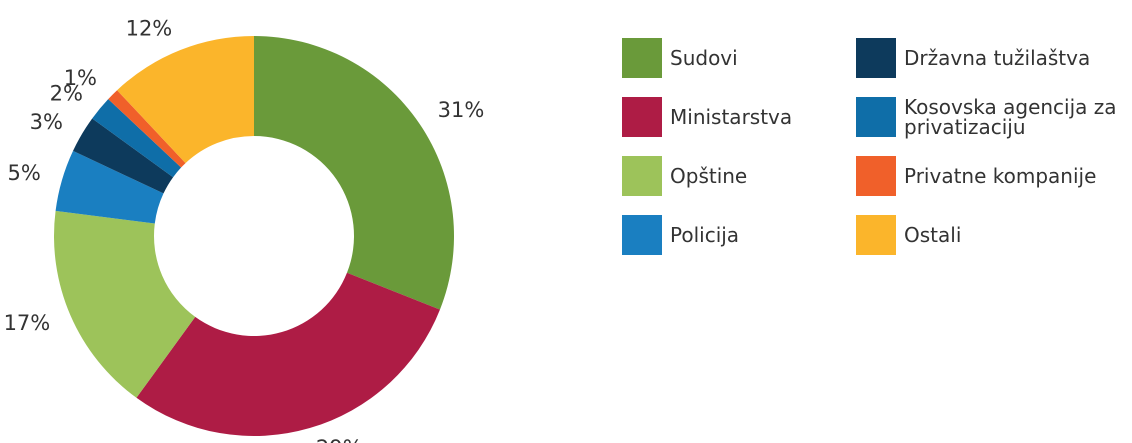 This screenshot has height=443, width=1132. What do you see at coordinates (66, 93) in the screenshot?
I see `data-label: 2%` at bounding box center [66, 93].